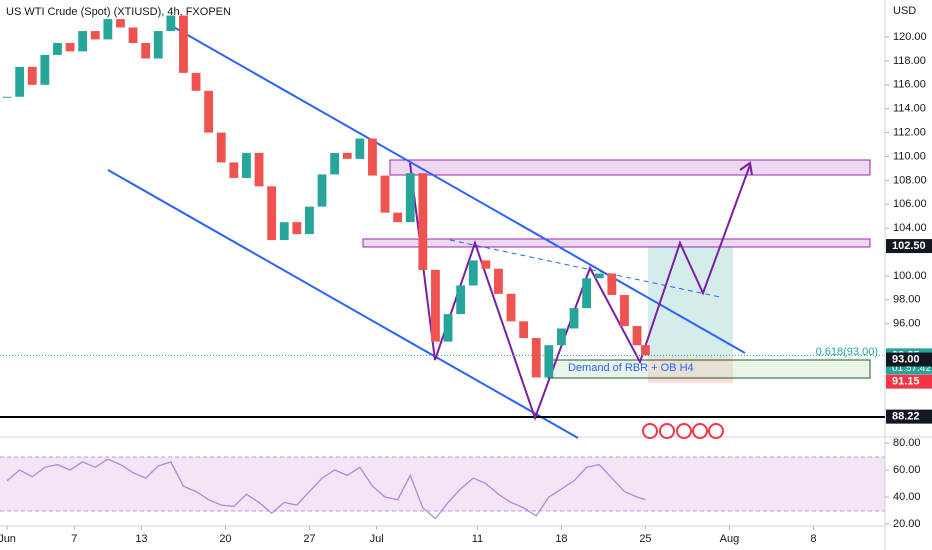  Describe the element at coordinates (906, 382) in the screenshot. I see `price-tag-label: 91.15` at that location.